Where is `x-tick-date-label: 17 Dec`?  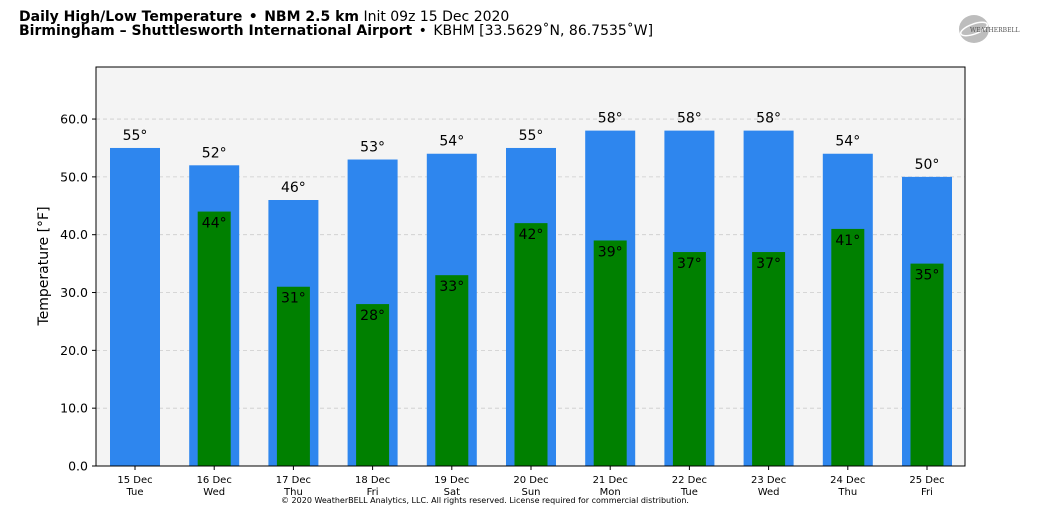 x-tick-date-label: 17 Dec is located at coordinates (293, 480).